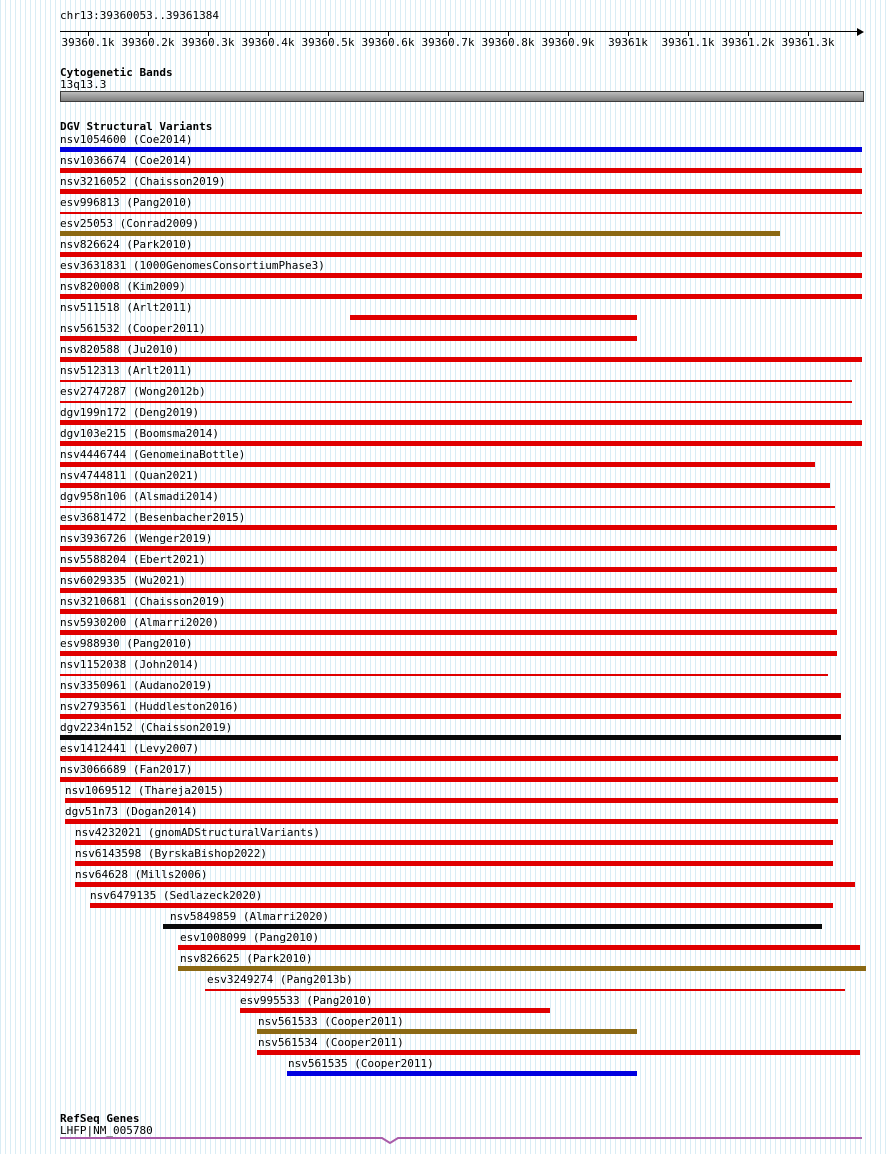 The height and width of the screenshot is (1154, 890). I want to click on variant-label: nsv512313 (Arlt2011), so click(126, 370).